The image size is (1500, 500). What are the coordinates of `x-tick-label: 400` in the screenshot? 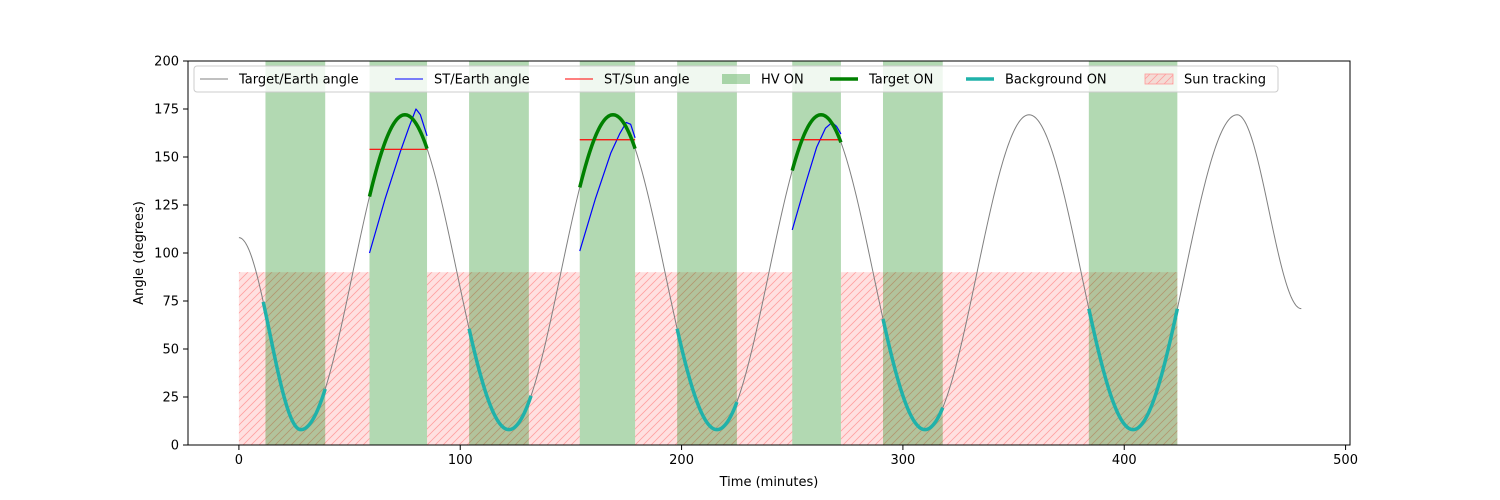 It's located at (1124, 460).